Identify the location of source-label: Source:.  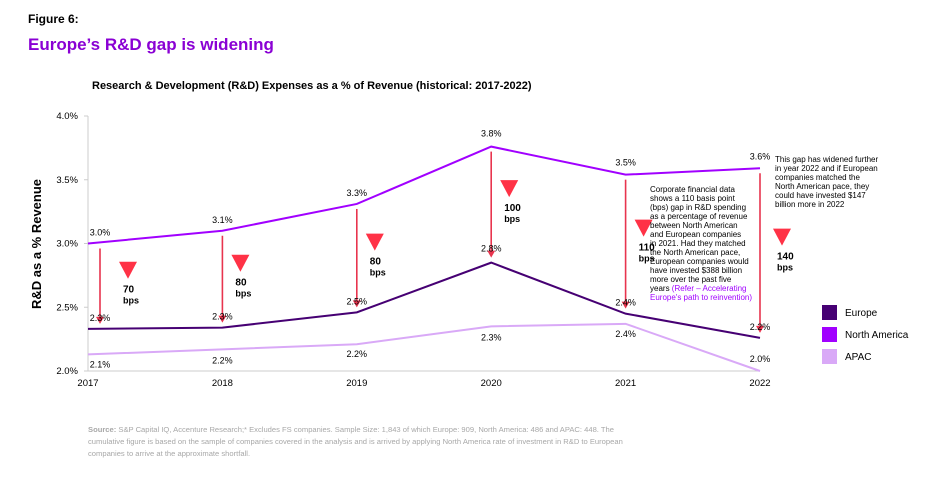
(102, 429).